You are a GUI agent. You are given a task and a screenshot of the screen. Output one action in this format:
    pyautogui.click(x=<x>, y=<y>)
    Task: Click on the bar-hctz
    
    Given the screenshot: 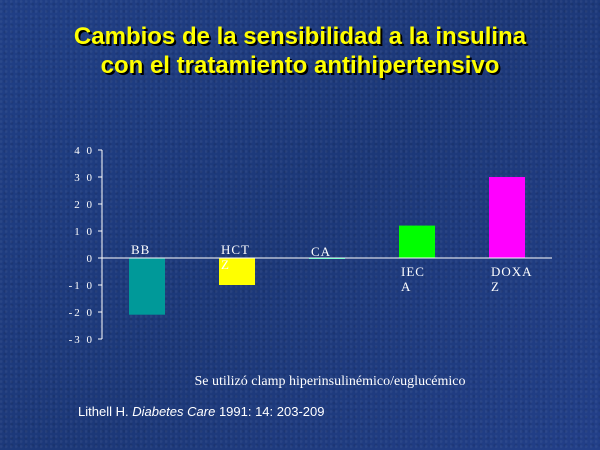 What is the action you would take?
    pyautogui.click(x=237, y=271)
    